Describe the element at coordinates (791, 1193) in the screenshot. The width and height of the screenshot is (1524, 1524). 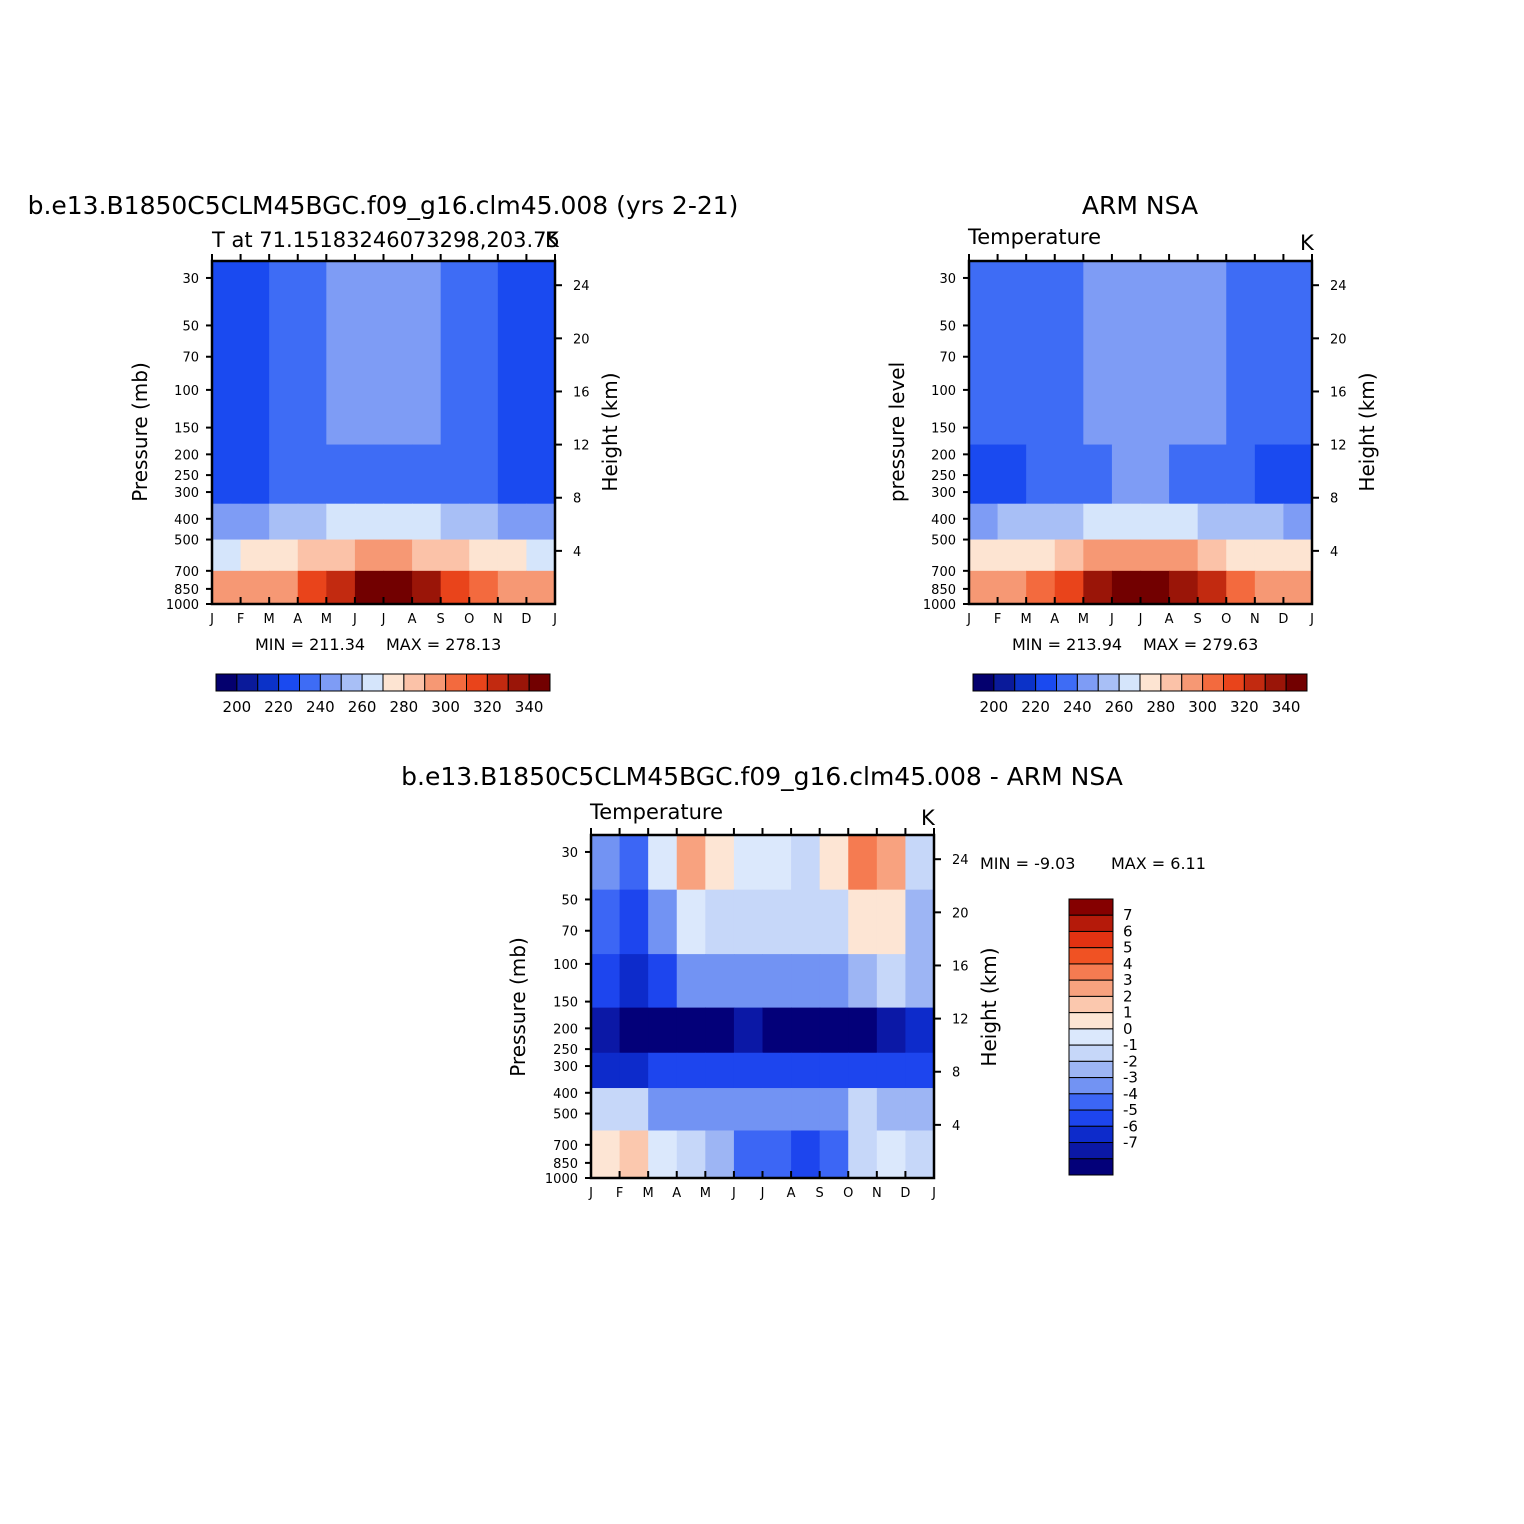
I see `x-tick-label: A` at that location.